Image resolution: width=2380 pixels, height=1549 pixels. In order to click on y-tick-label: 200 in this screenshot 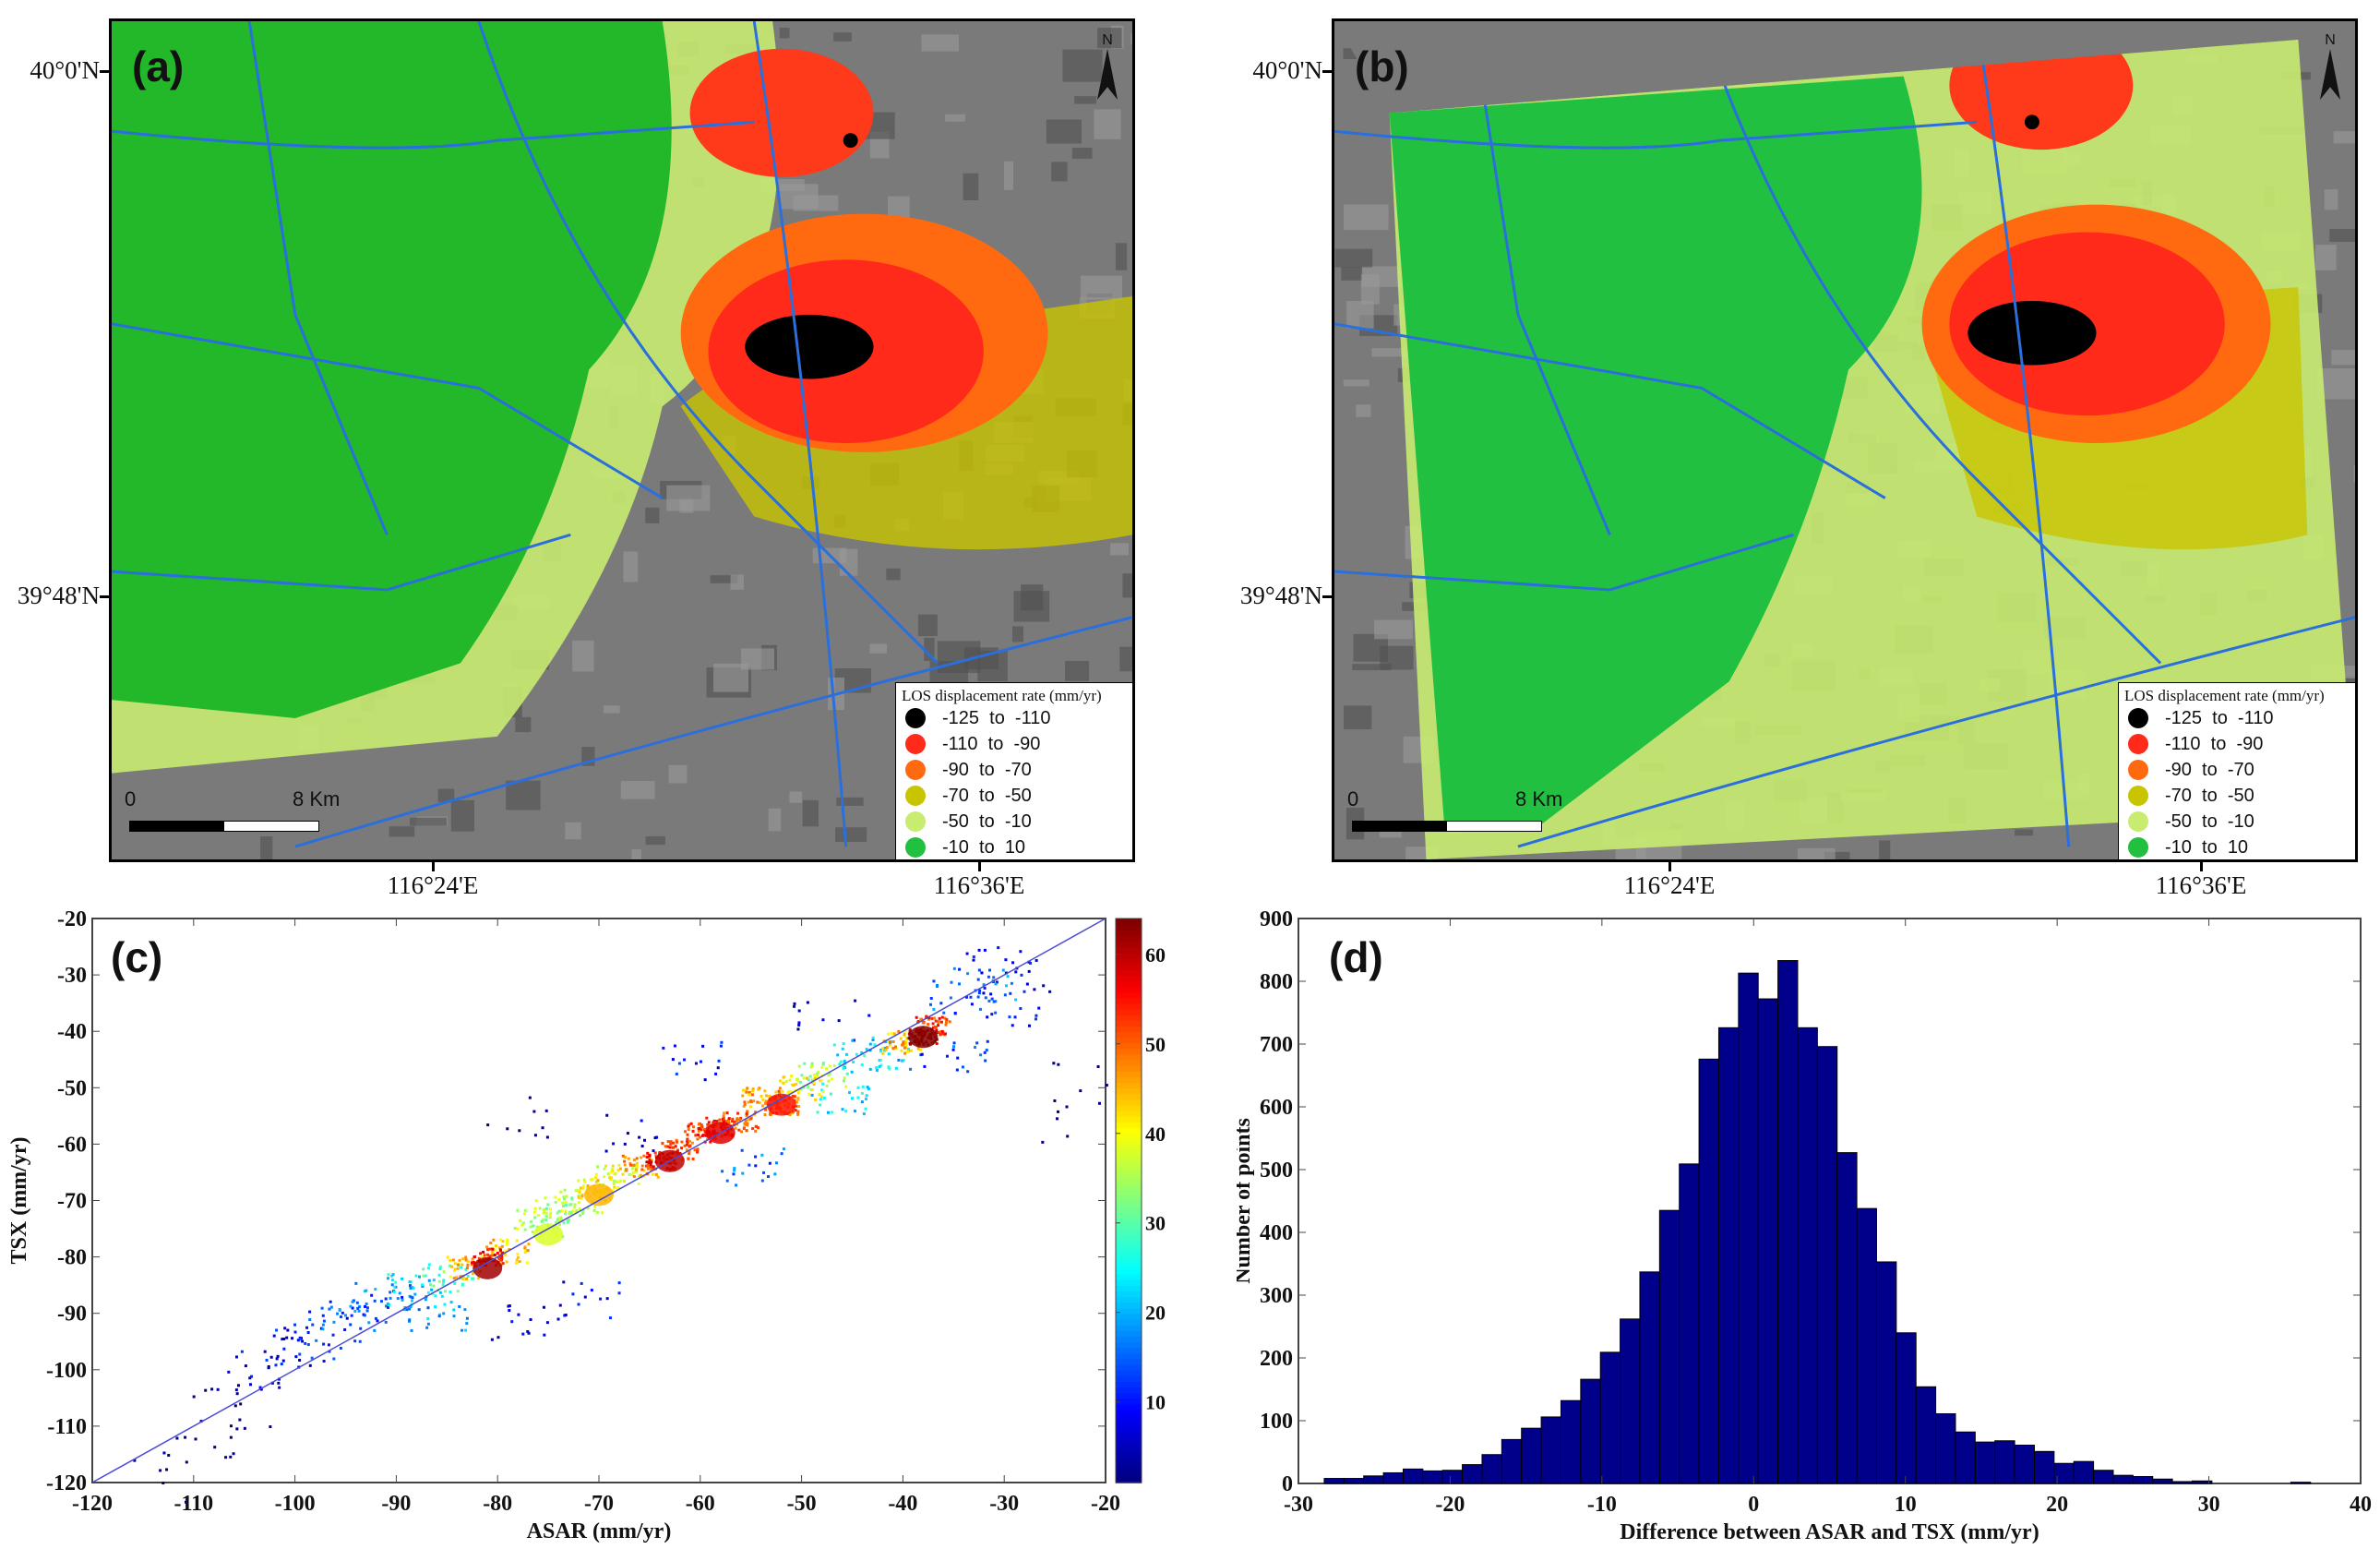, I will do `click(1276, 1359)`.